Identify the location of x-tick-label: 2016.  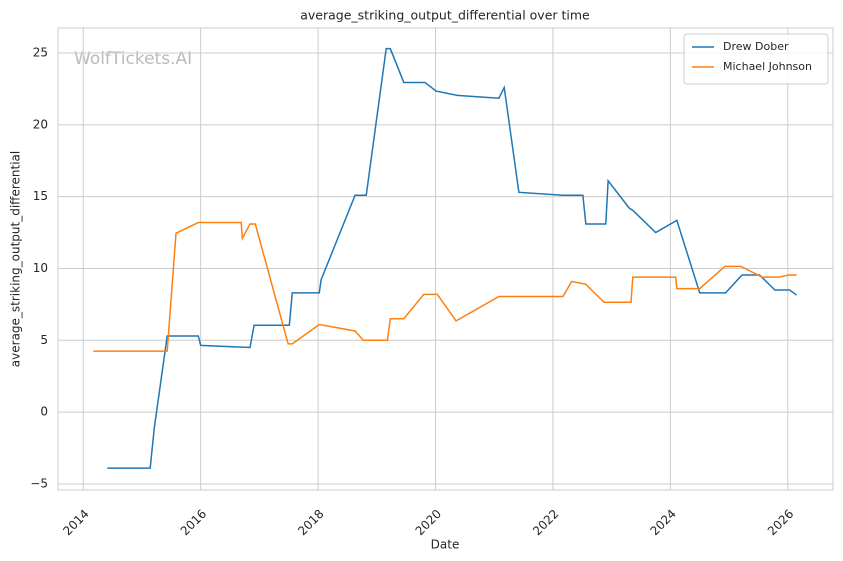
(193, 522).